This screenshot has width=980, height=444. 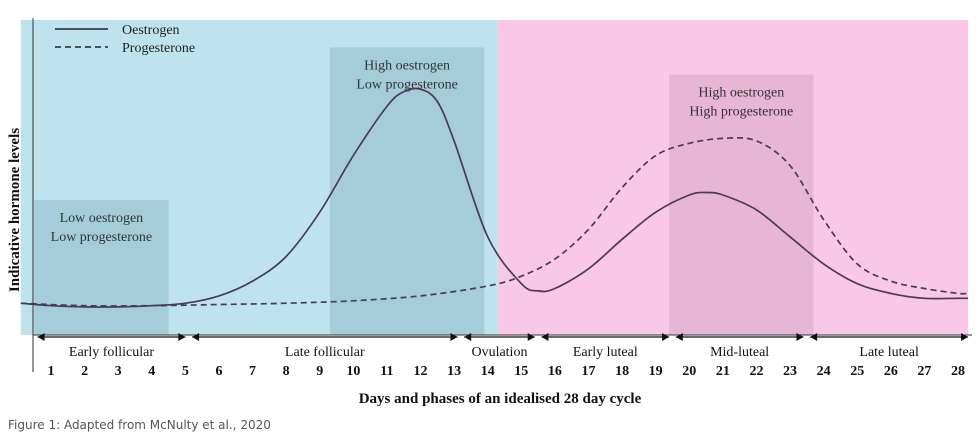 What do you see at coordinates (555, 371) in the screenshot?
I see `tick-label: 16` at bounding box center [555, 371].